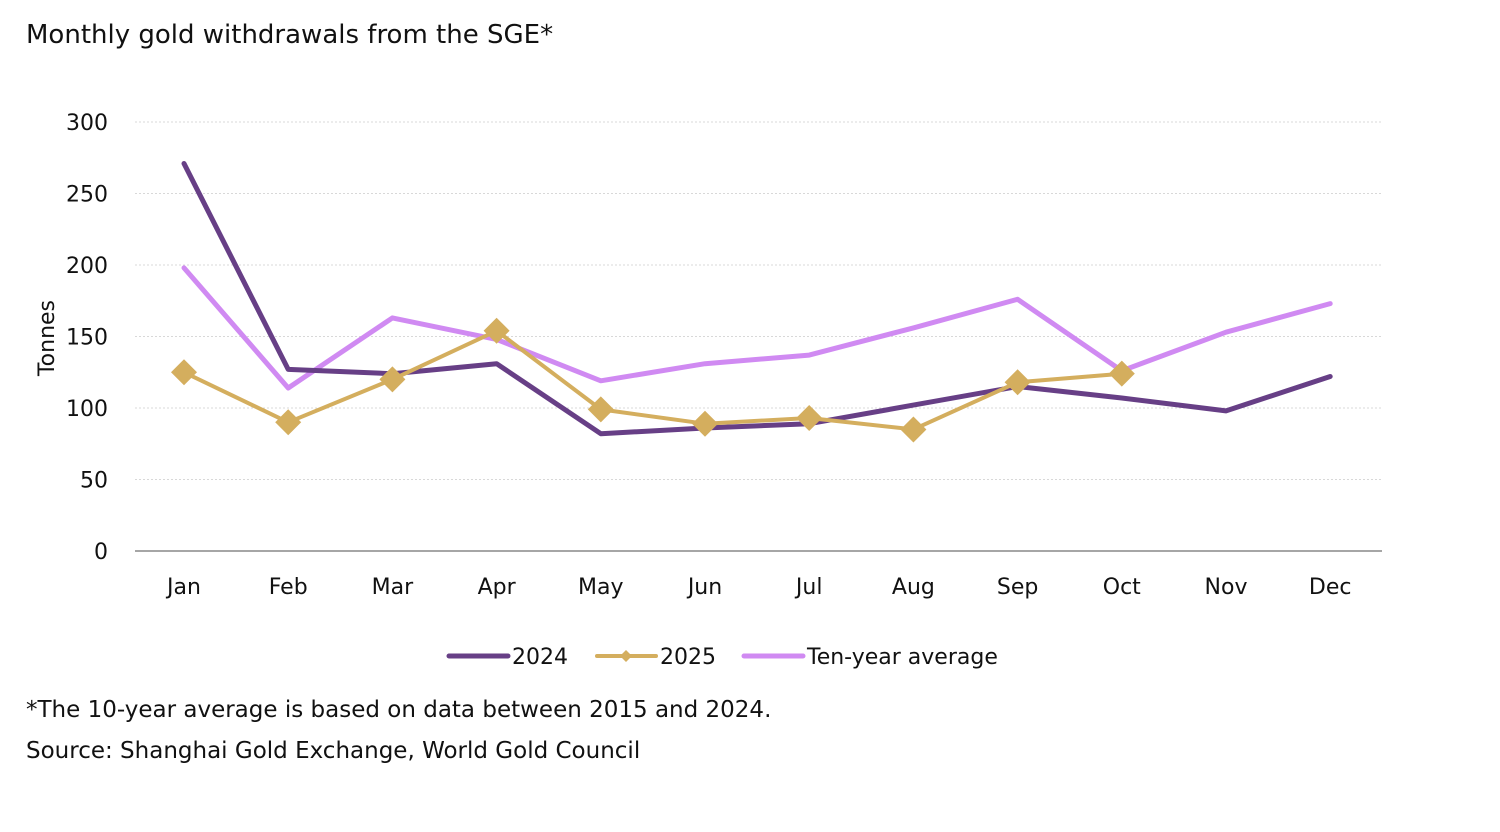 The height and width of the screenshot is (832, 1500). What do you see at coordinates (183, 587) in the screenshot?
I see `x-tick-label: Jan` at bounding box center [183, 587].